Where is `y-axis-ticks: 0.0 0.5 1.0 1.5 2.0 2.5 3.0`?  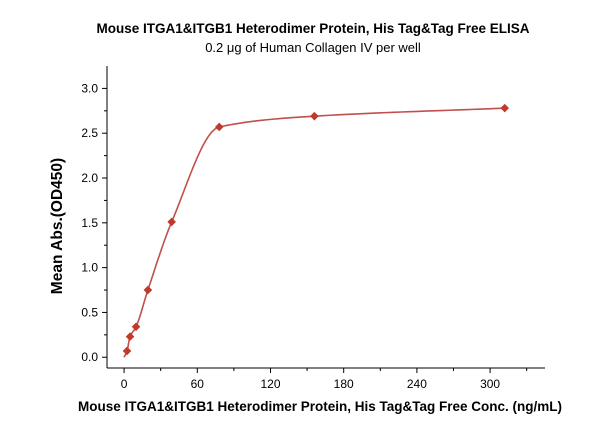
y-axis-ticks: 0.0 0.5 1.0 1.5 2.0 2.5 3.0 is located at coordinates (94, 222).